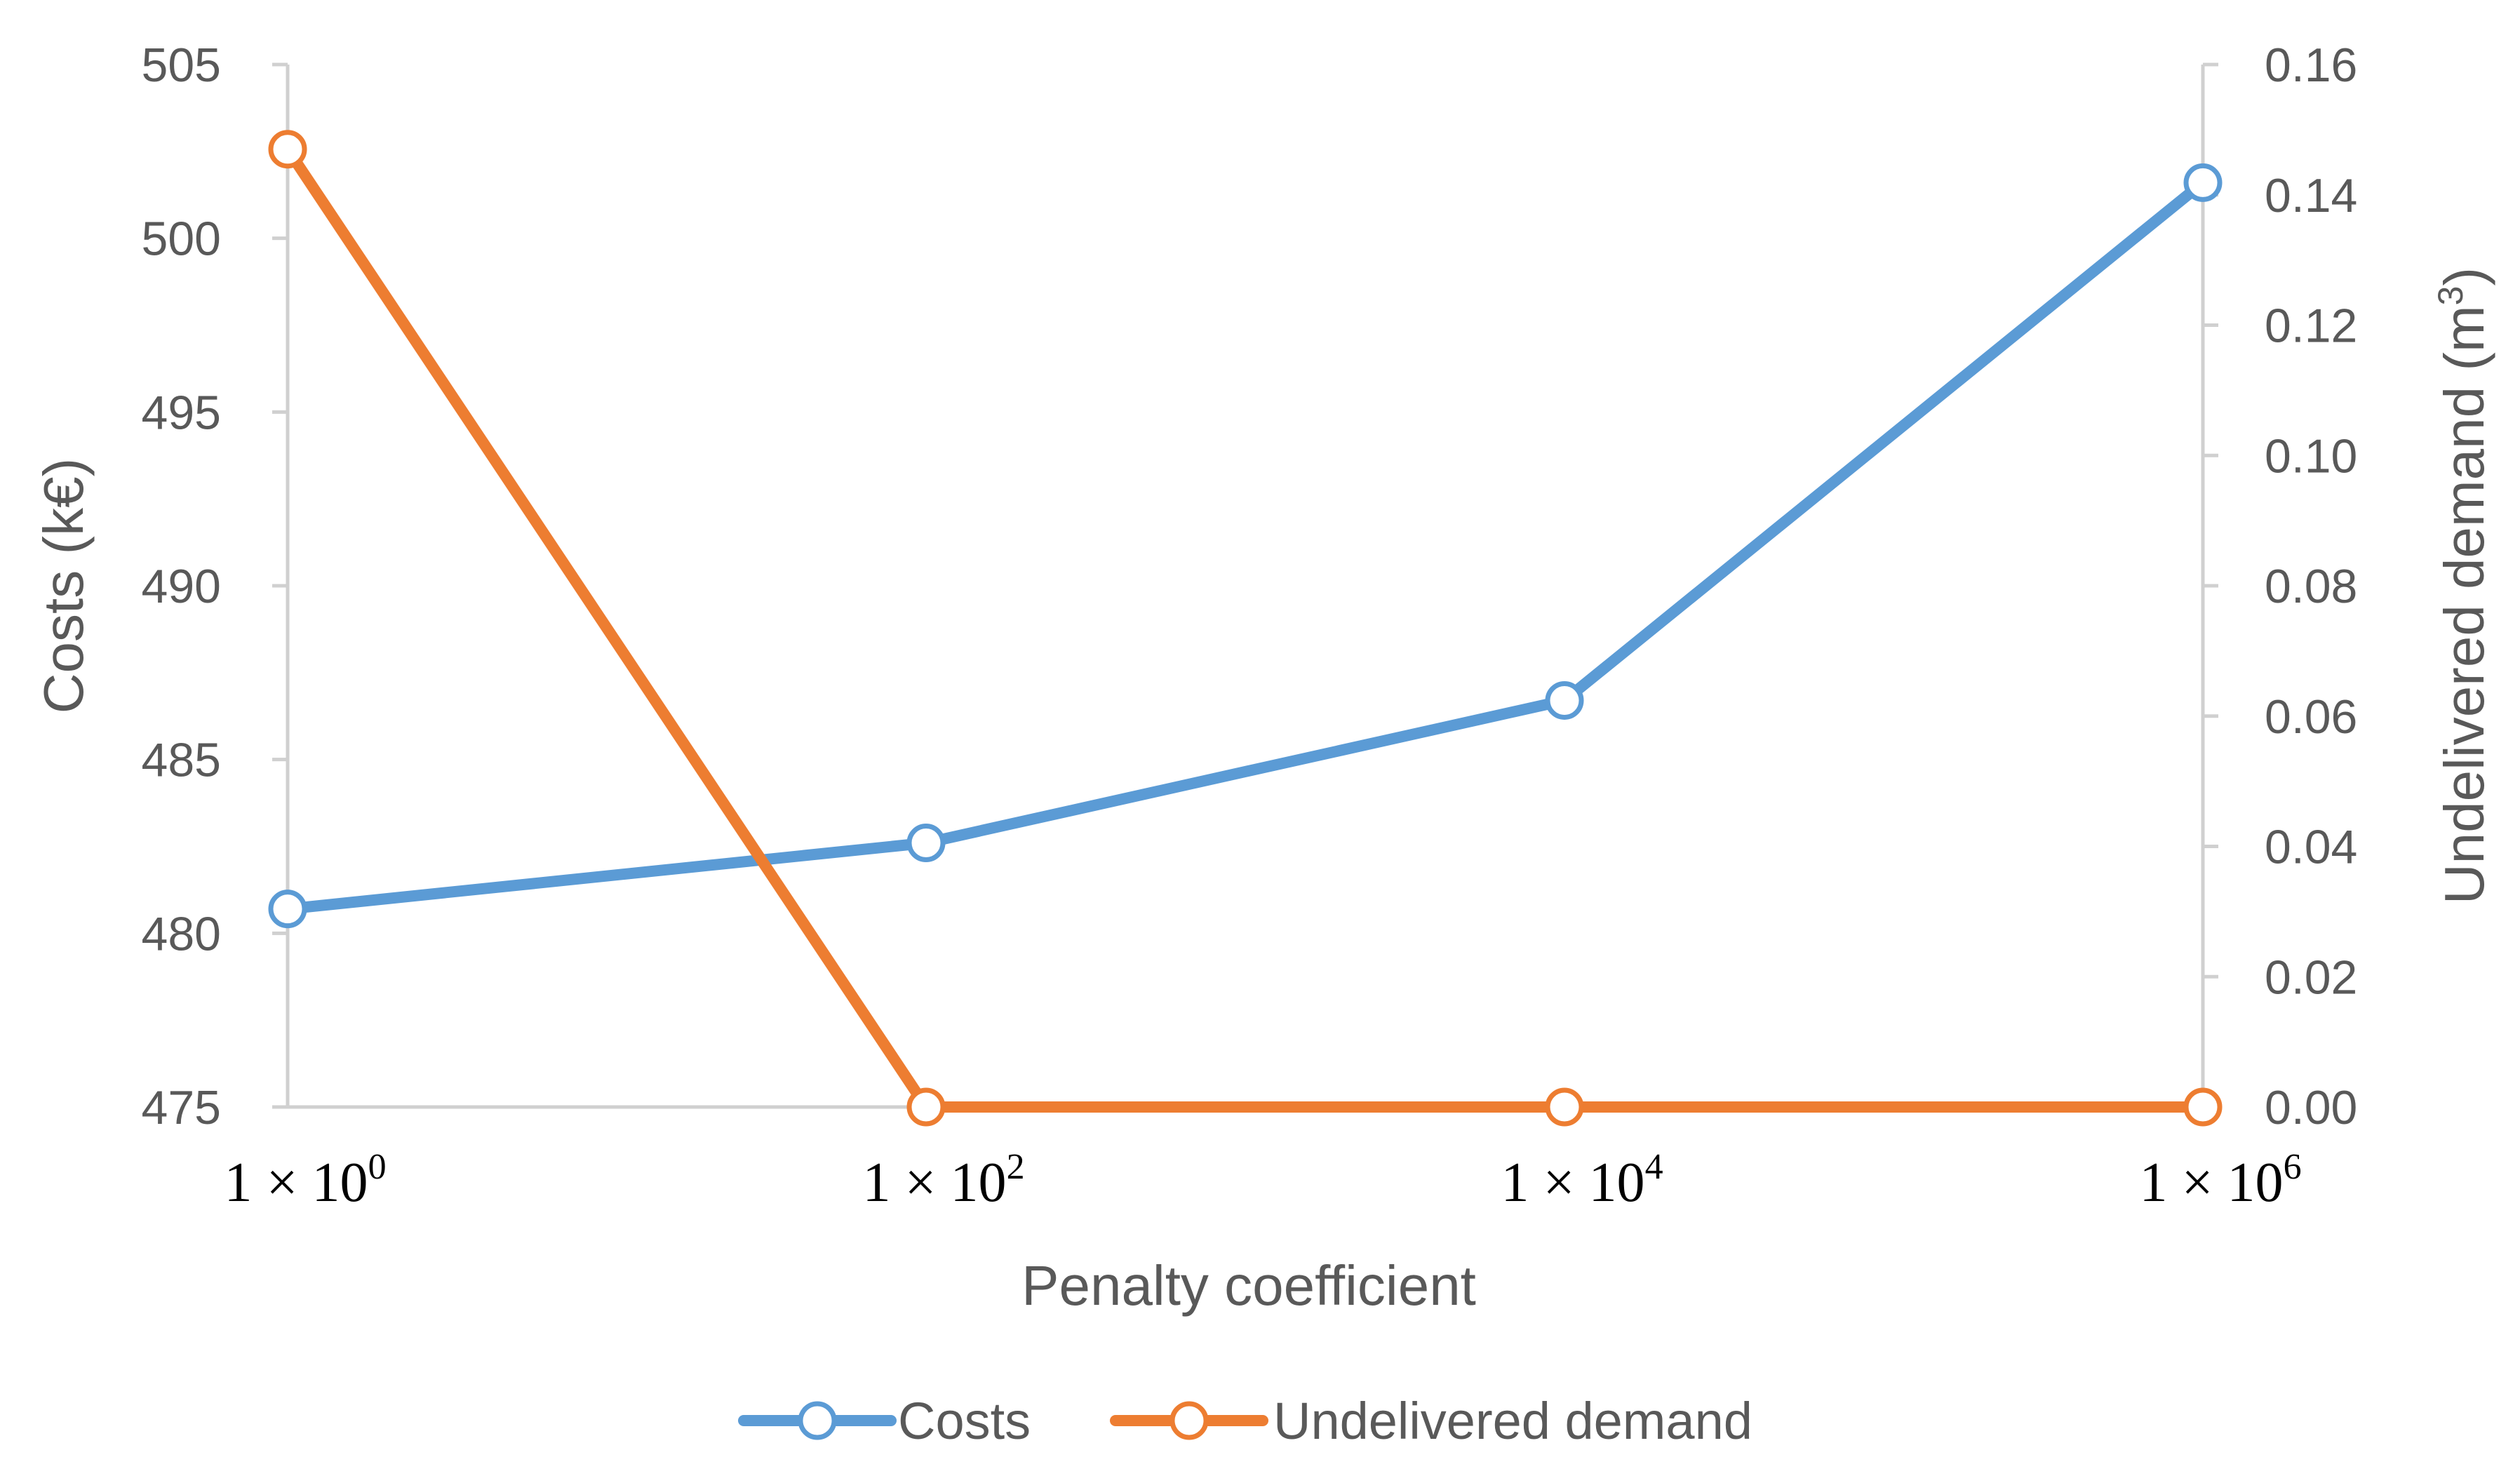  I want to click on legend-label-undelivered-demand: Undelivered demand, so click(1512, 1421).